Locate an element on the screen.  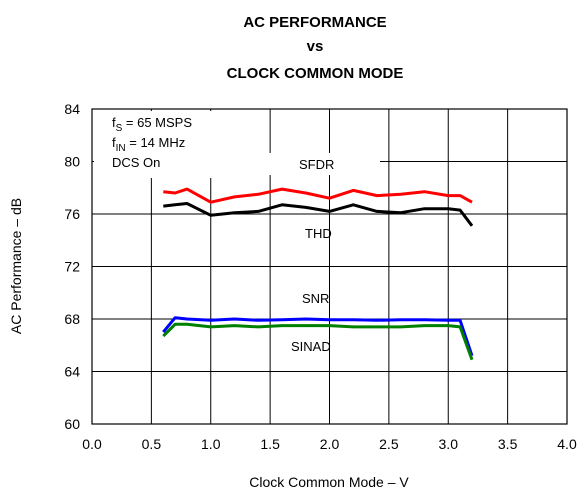
x-tick-label: 2.5 is located at coordinates (389, 444).